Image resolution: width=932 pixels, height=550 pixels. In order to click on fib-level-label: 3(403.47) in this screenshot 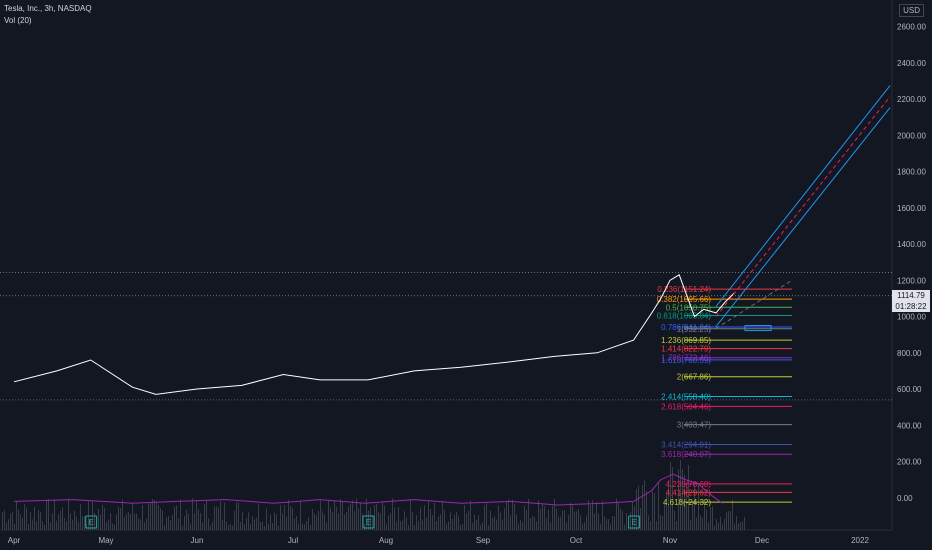, I will do `click(694, 425)`.